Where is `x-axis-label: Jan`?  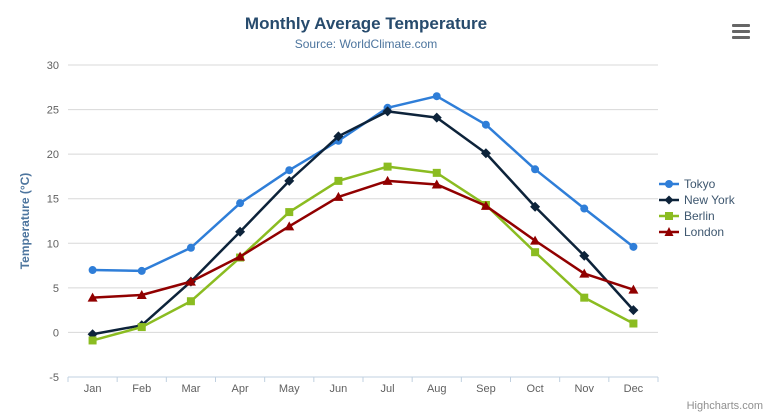 x-axis-label: Jan is located at coordinates (93, 389).